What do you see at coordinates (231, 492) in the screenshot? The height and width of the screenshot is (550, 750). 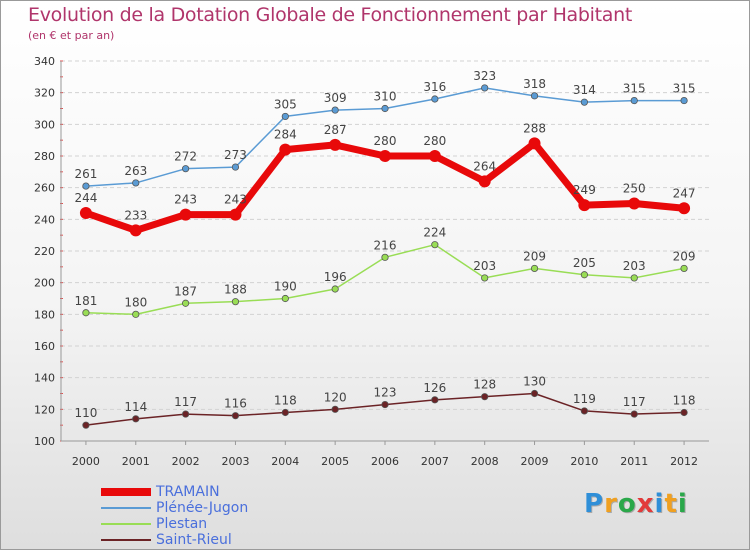 I see `legend-item-tramain: TRAMAIN` at bounding box center [231, 492].